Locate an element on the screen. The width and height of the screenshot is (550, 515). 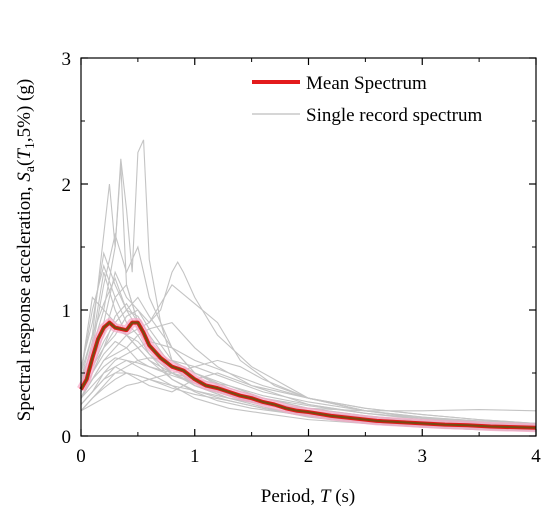
y-axis-title-var2: T is located at coordinates (24, 154).